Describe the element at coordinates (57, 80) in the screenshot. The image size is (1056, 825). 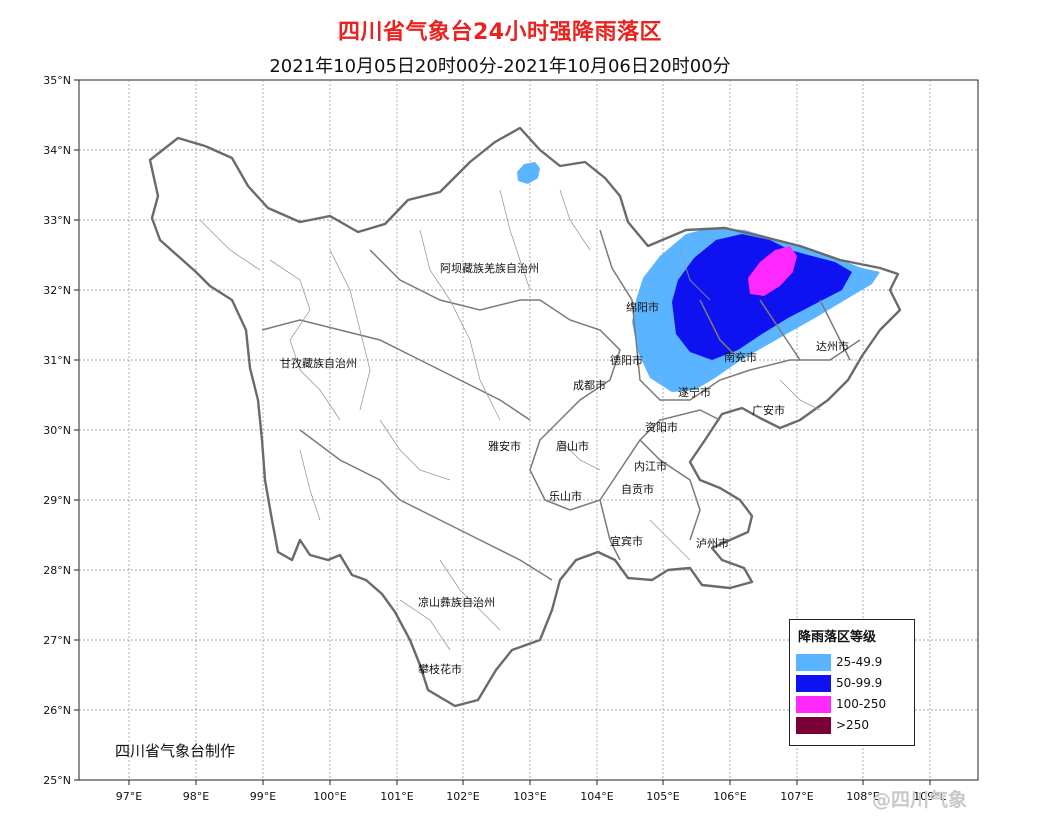
I see `lat-label: 35°N` at that location.